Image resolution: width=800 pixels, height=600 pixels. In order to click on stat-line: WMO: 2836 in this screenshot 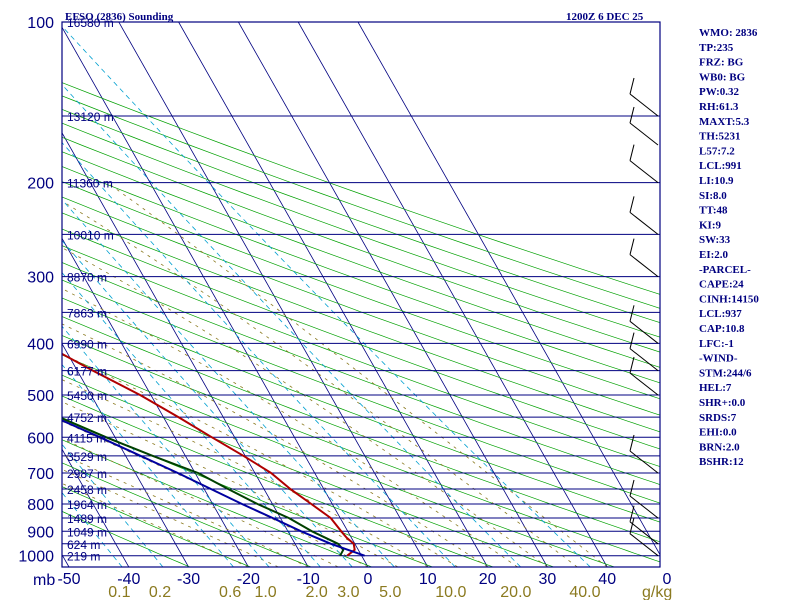, I will do `click(728, 33)`.